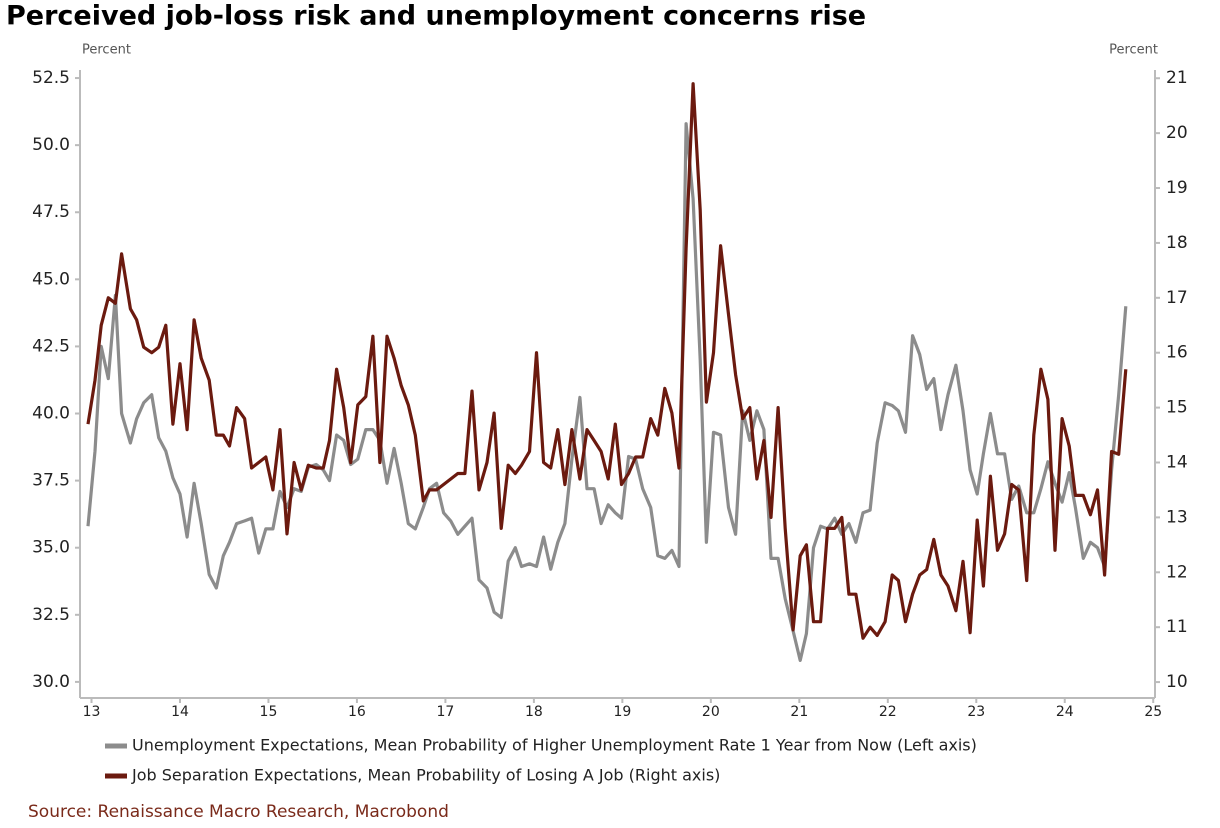 The height and width of the screenshot is (828, 1220). I want to click on x-tick-label: 21, so click(799, 712).